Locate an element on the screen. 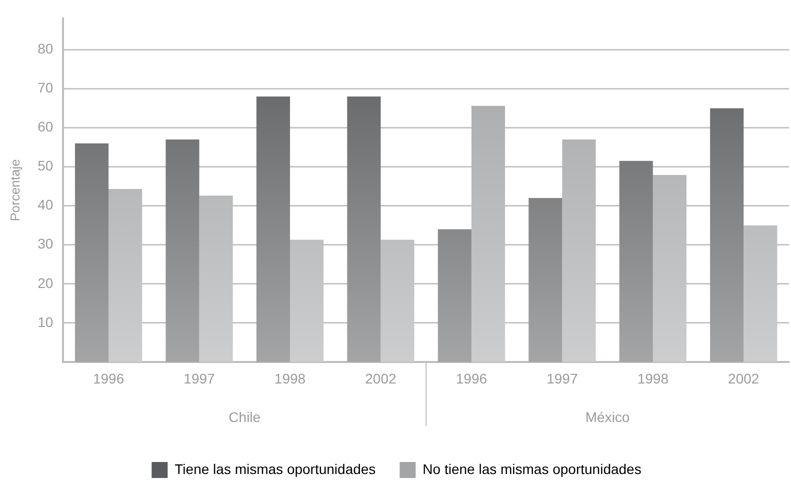 The height and width of the screenshot is (498, 791). legend-label: No tiene las mismas oportunidades is located at coordinates (532, 468).